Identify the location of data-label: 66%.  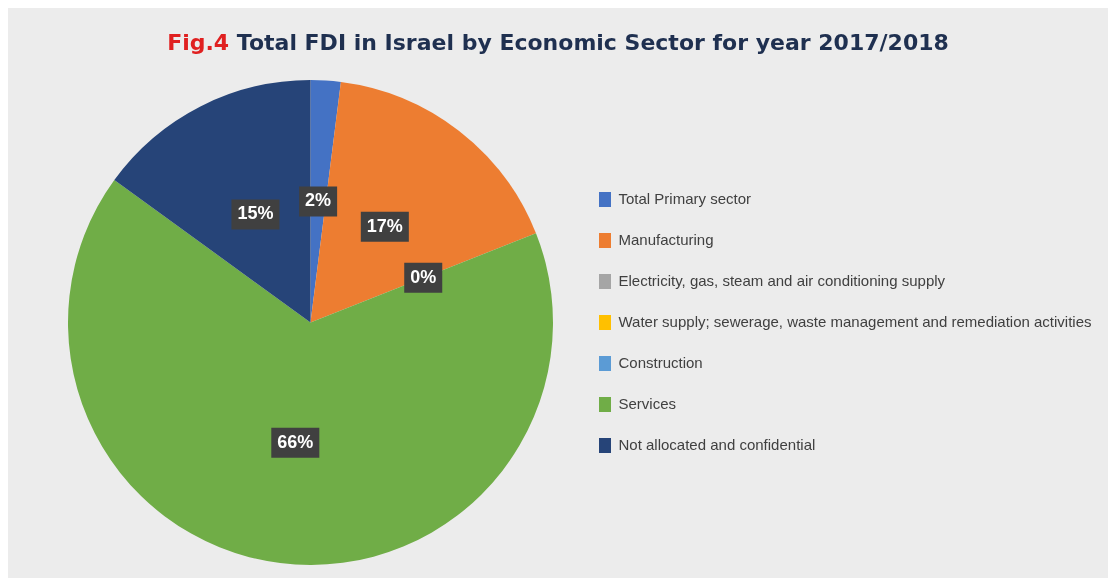
(295, 441).